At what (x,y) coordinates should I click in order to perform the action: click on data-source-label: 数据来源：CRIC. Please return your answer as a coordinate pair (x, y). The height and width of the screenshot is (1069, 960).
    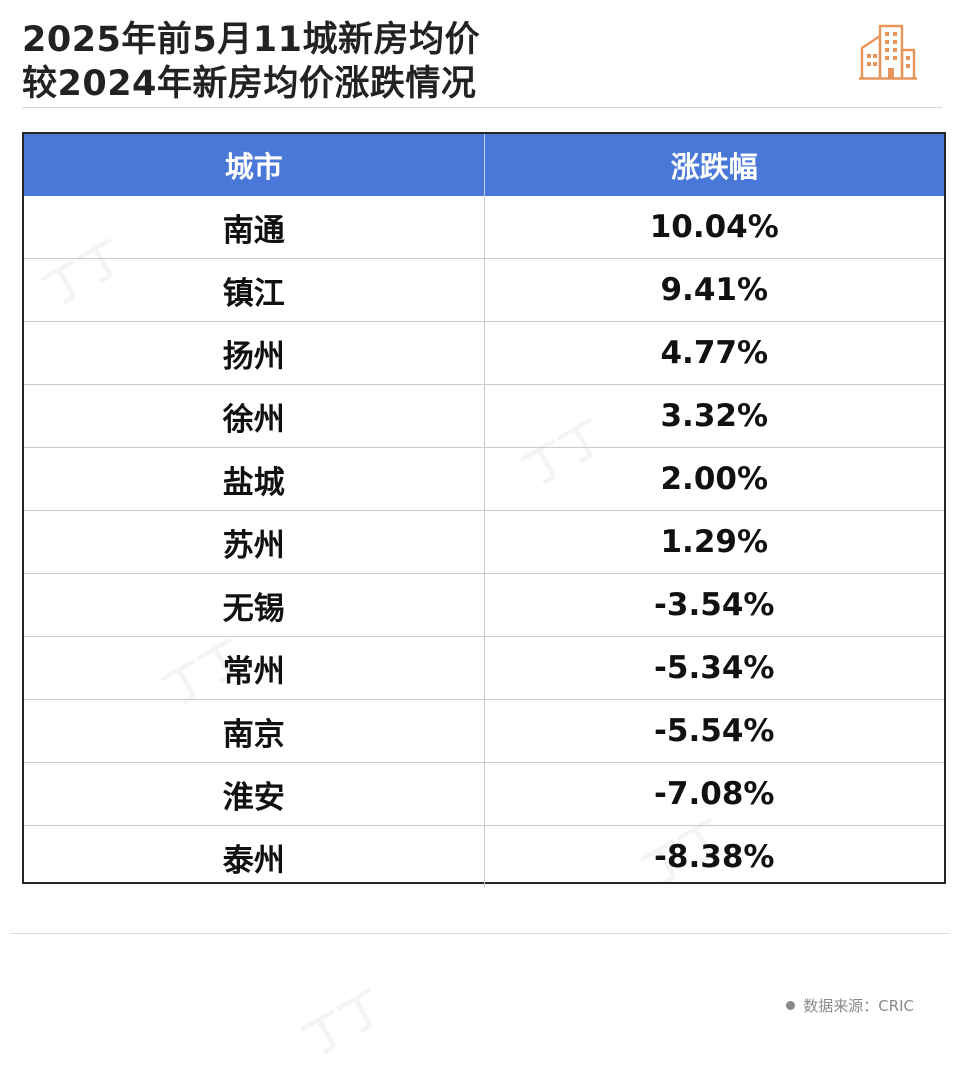
    Looking at the image, I should click on (858, 1006).